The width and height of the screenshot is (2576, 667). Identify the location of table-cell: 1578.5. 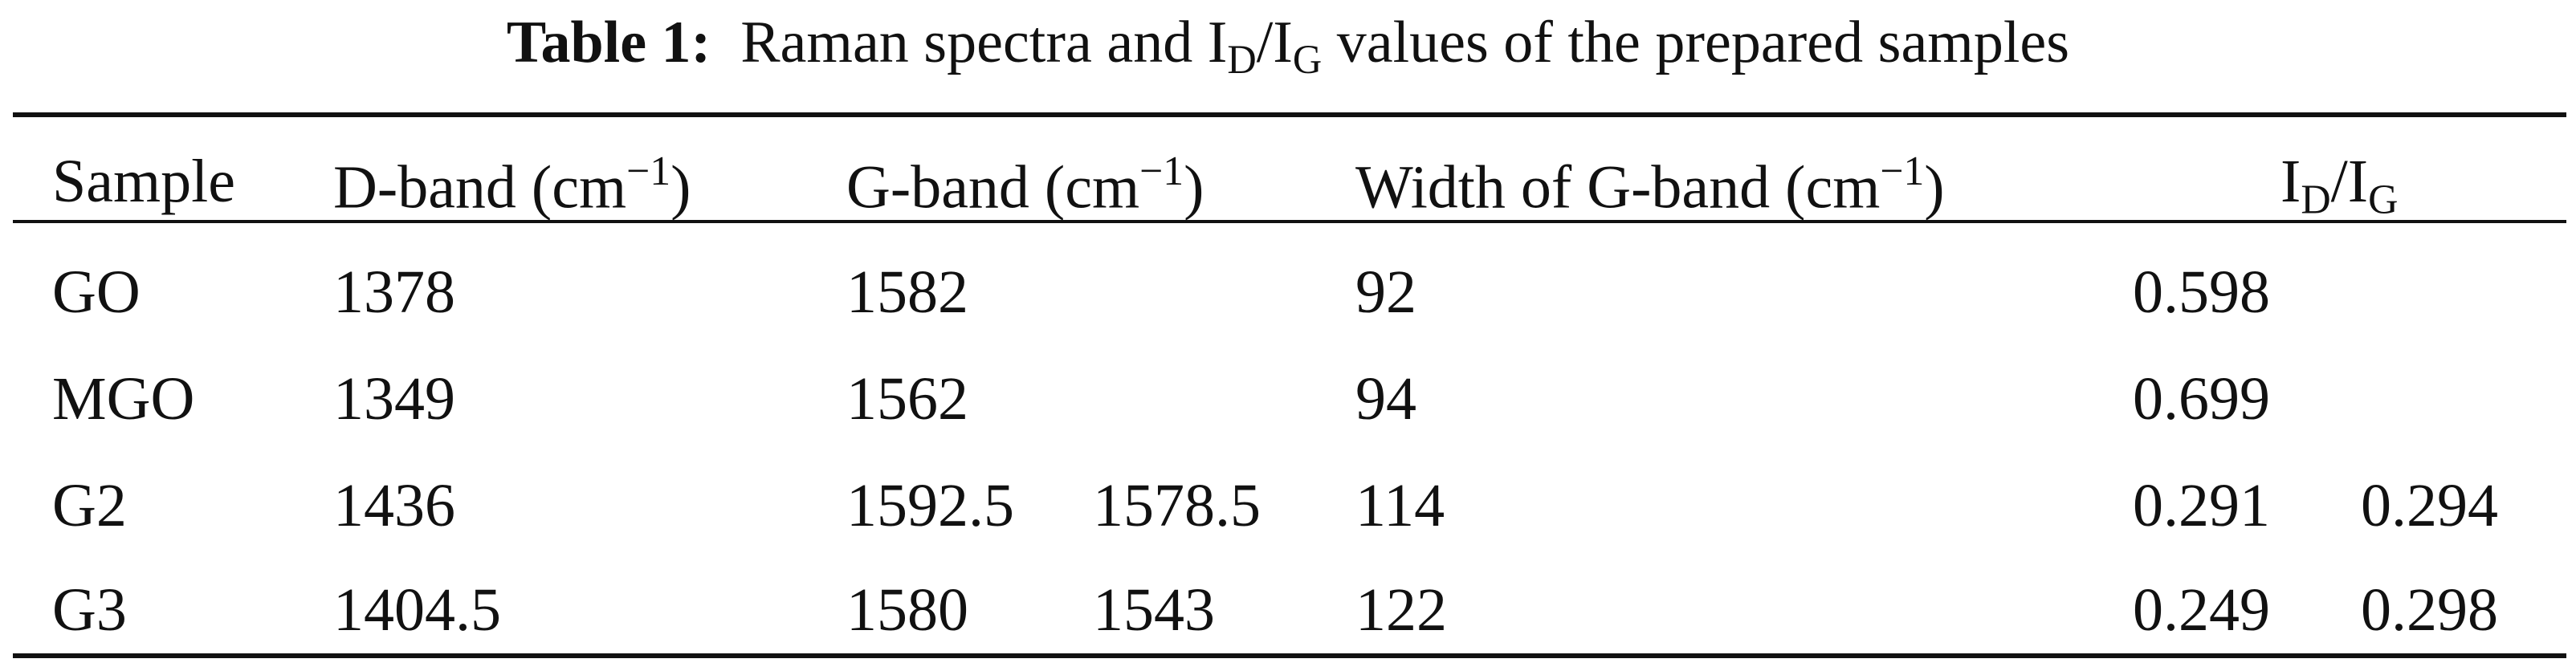
(1177, 506).